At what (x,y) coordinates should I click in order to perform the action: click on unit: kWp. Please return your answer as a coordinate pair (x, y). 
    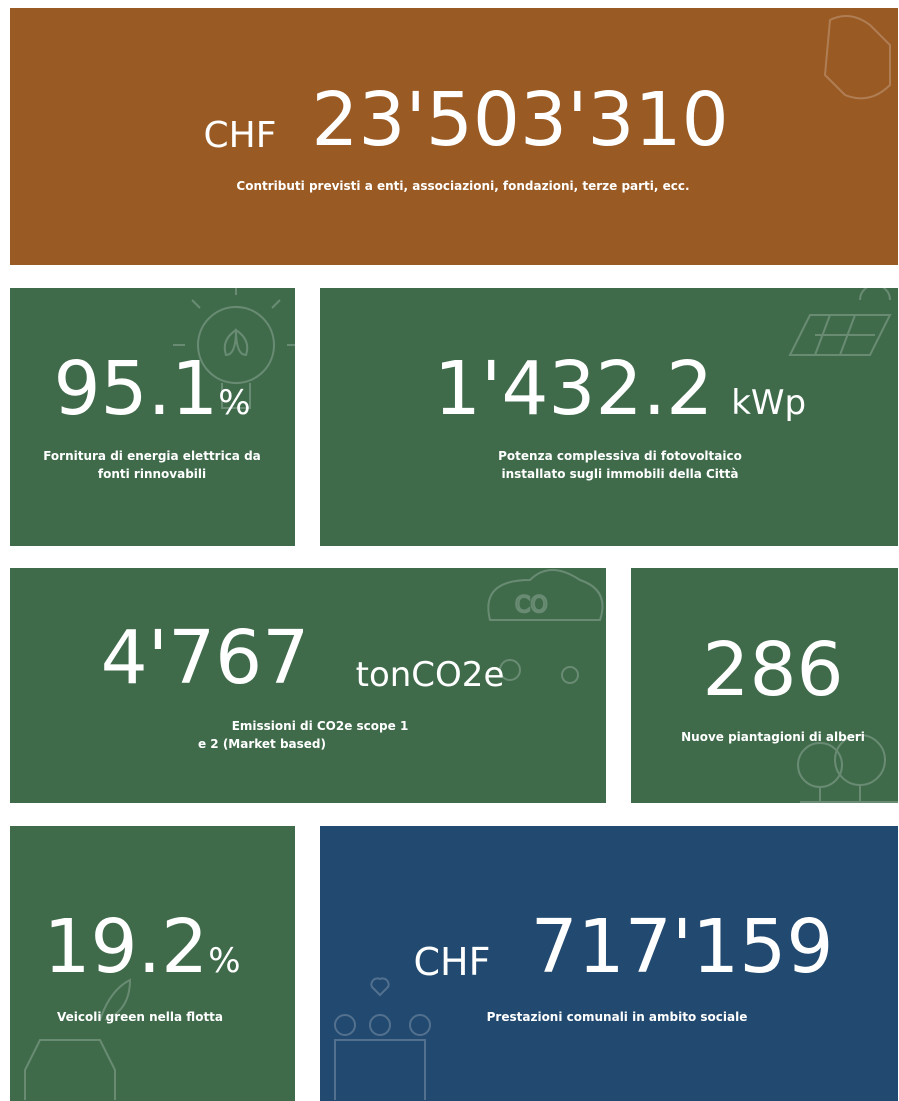
    Looking at the image, I should click on (768, 403).